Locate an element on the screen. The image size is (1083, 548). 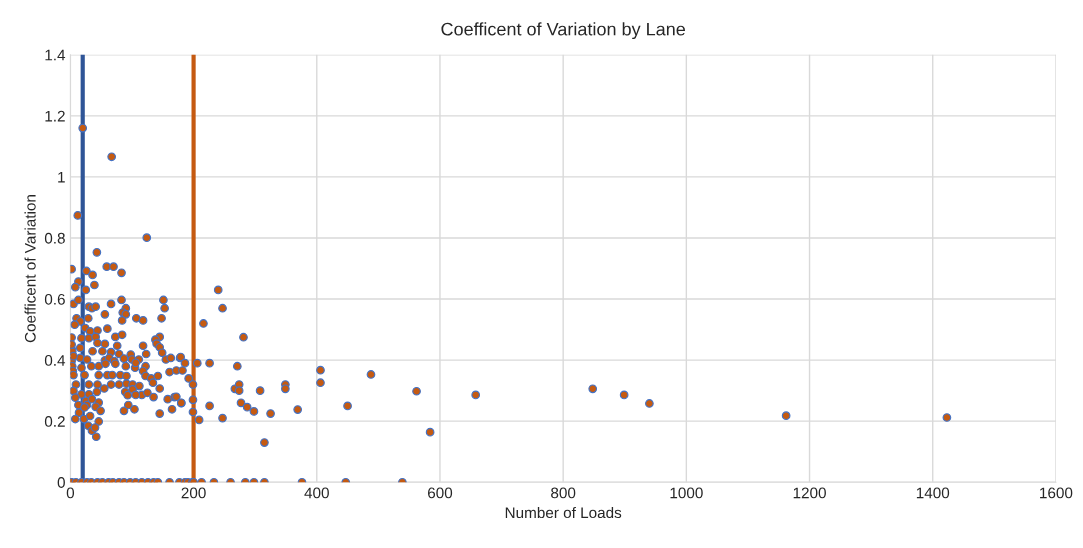
y-tick-label: 1.2 is located at coordinates (55, 116).